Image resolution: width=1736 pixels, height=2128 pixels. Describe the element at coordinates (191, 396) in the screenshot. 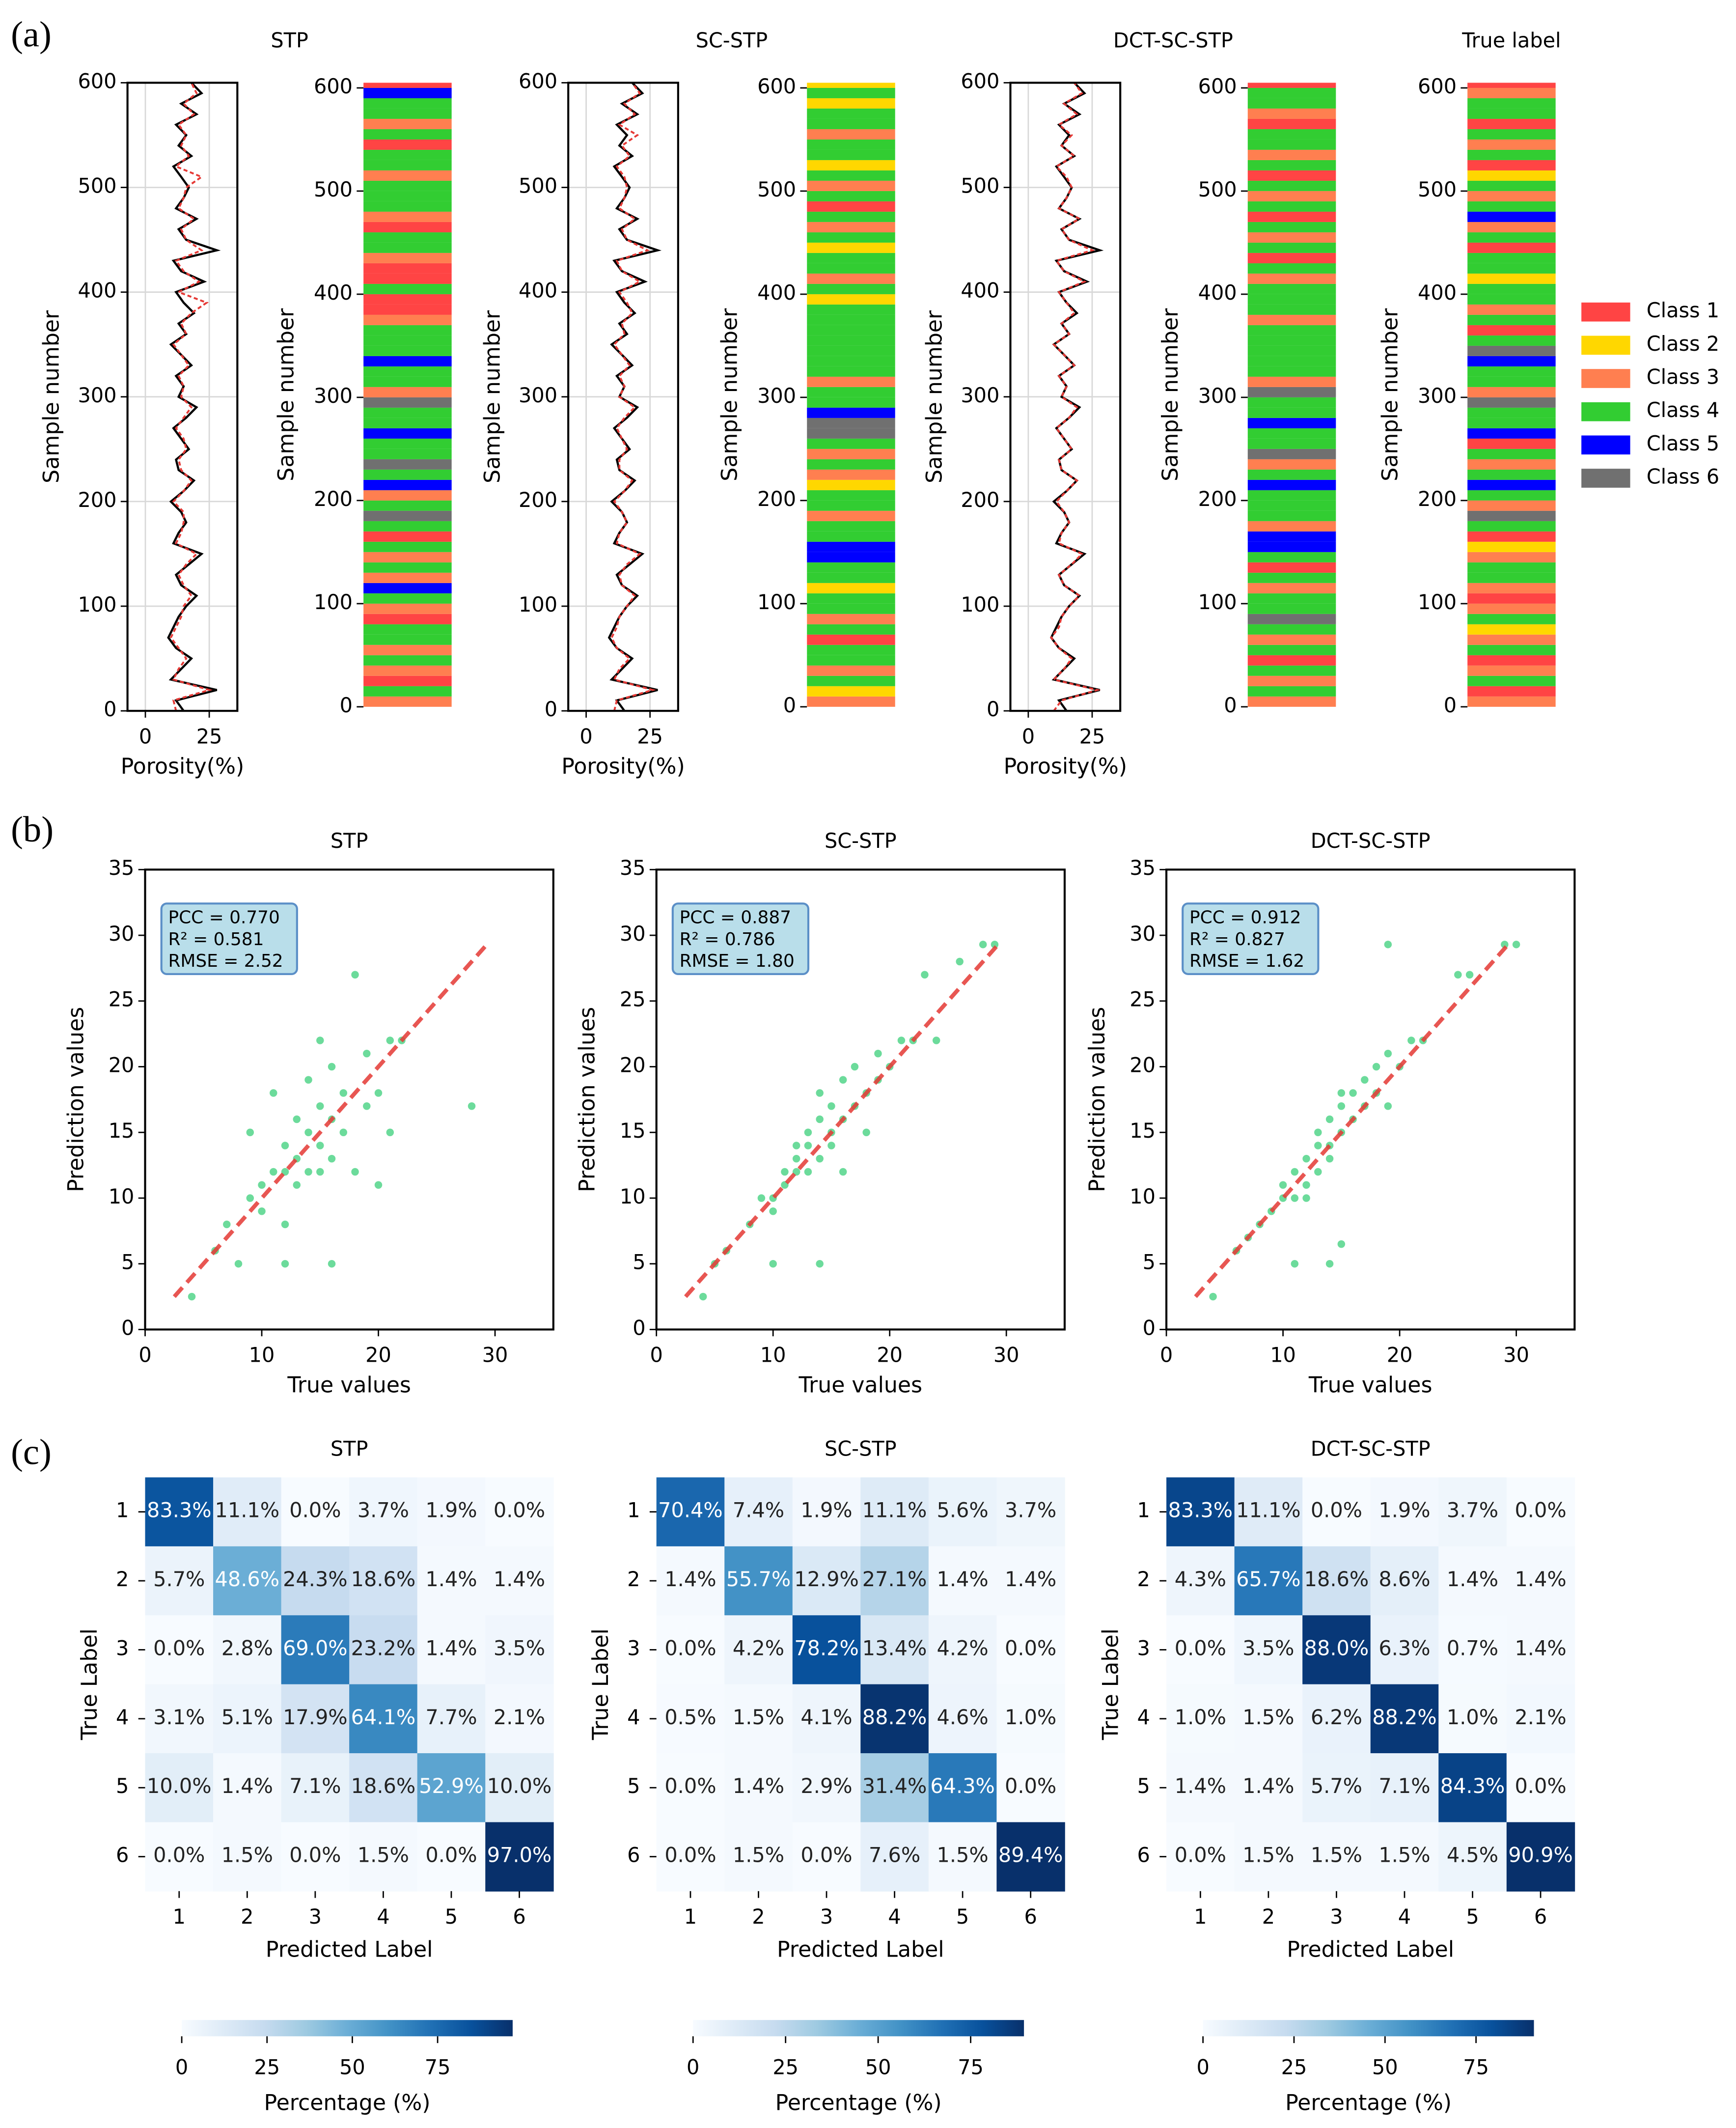

I see `trace-line` at that location.